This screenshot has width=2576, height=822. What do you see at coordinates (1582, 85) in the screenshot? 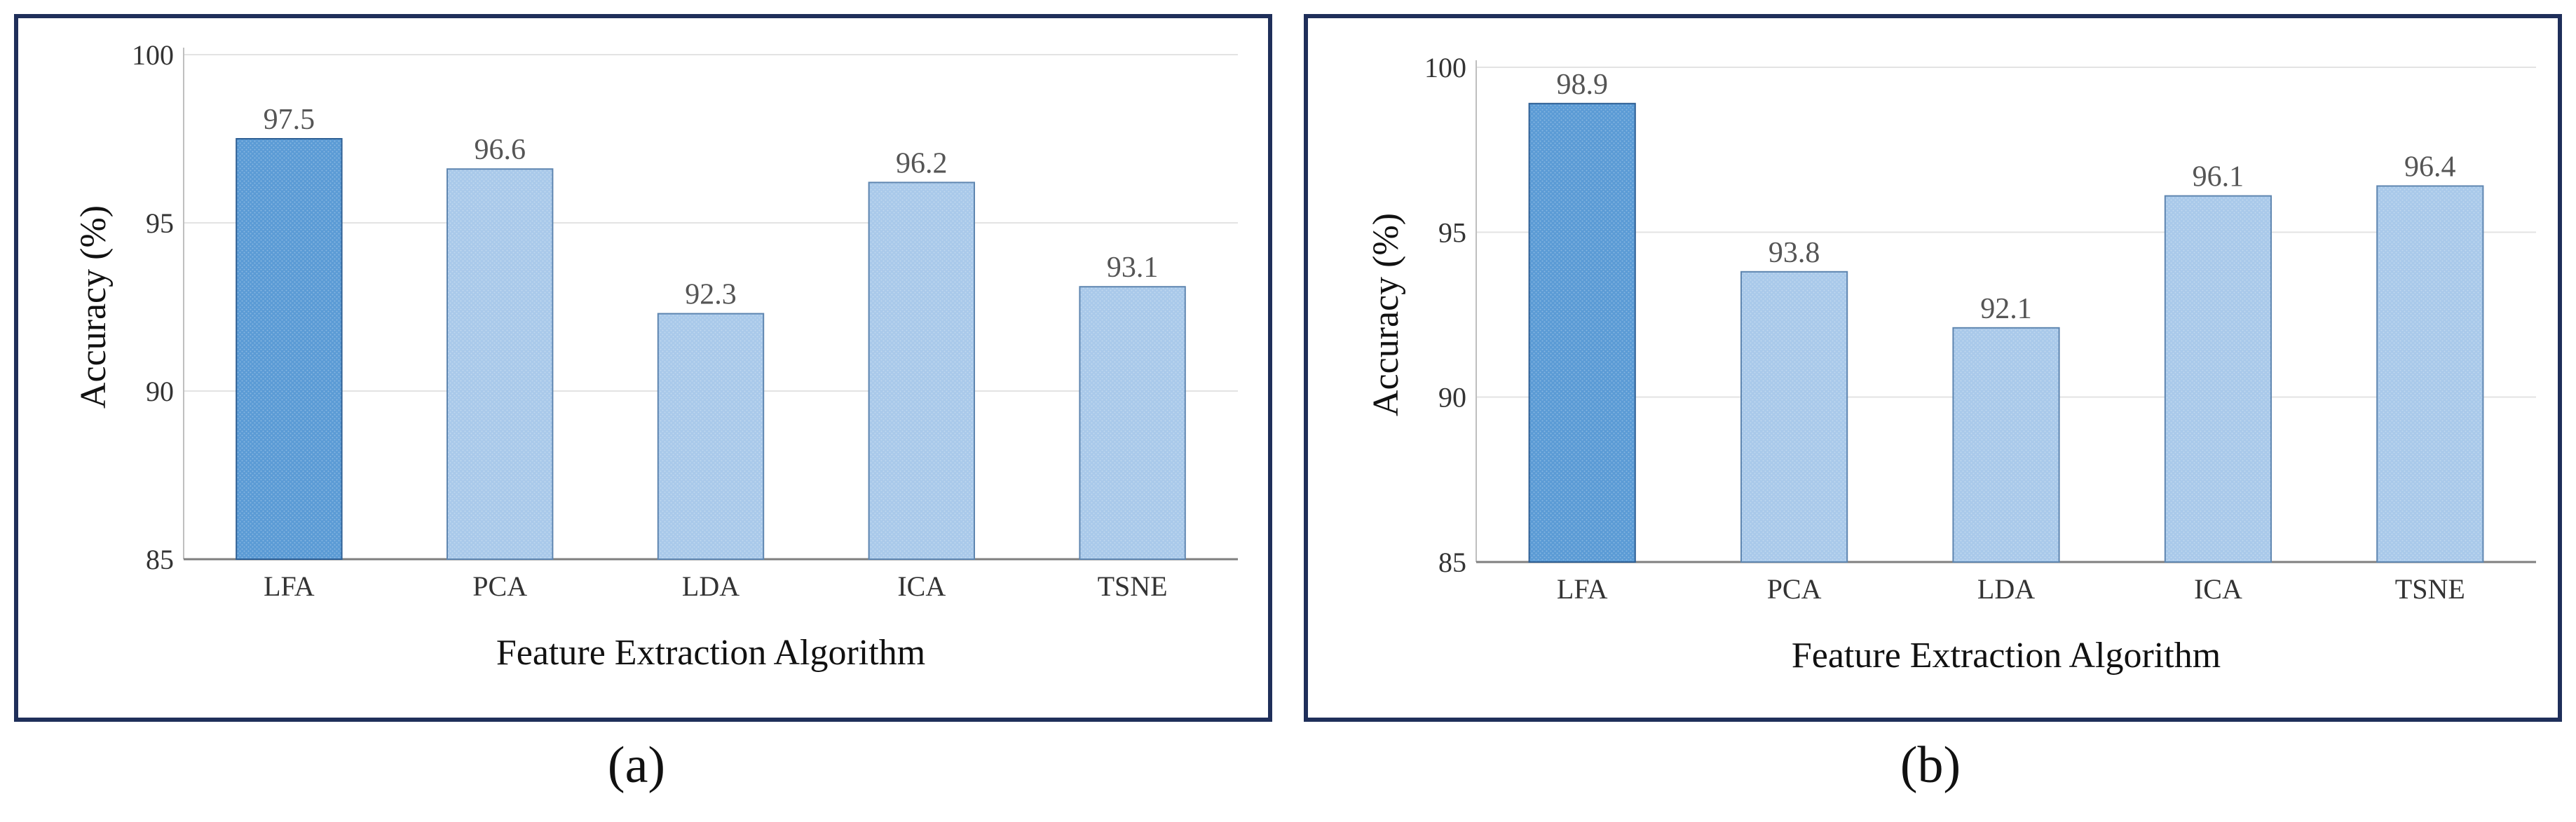
I see `data-label-lfa: 98.9` at bounding box center [1582, 85].